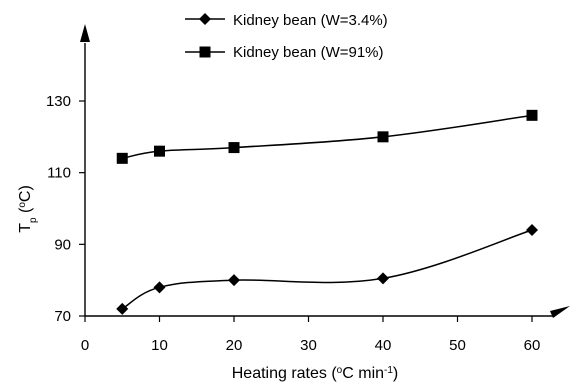 Image resolution: width=570 pixels, height=385 pixels. I want to click on y-tick-label: 110, so click(59, 173).